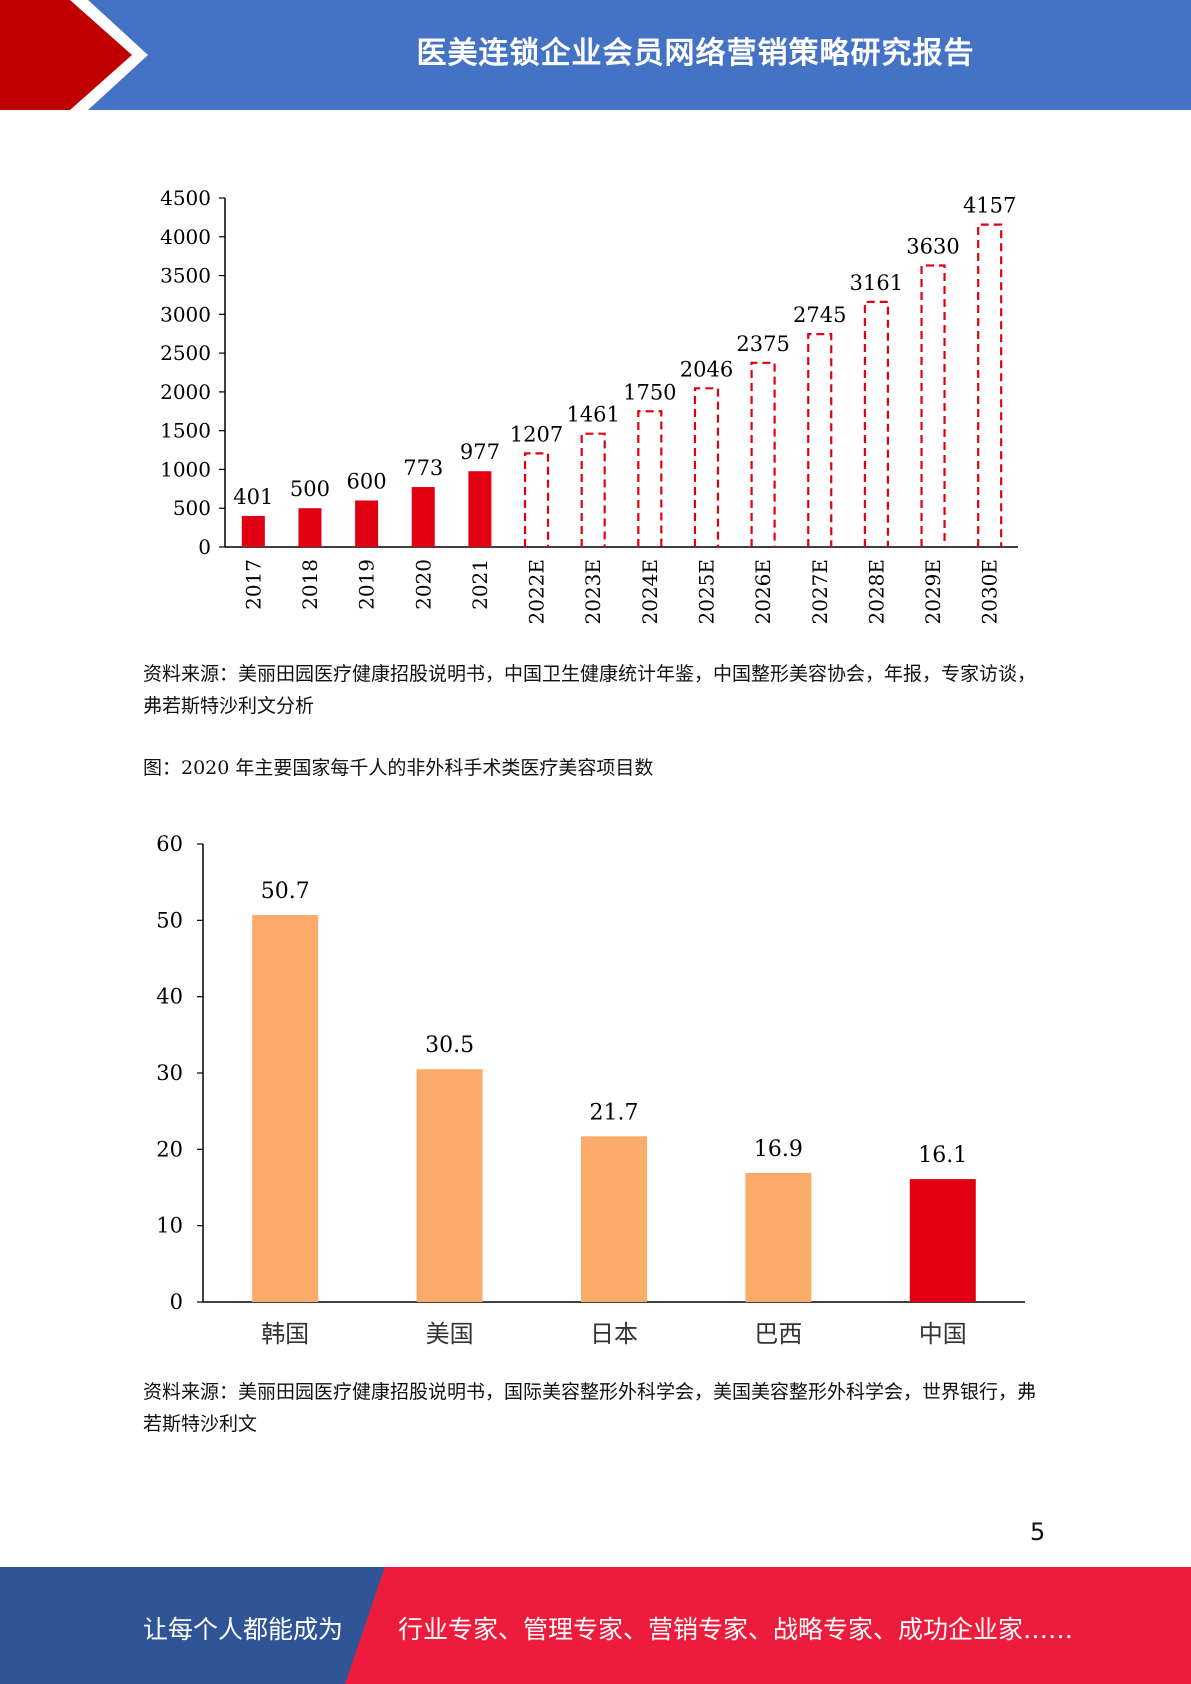 The height and width of the screenshot is (1684, 1191). What do you see at coordinates (169, 997) in the screenshot?
I see `chart-2-y-tick-label: 40` at bounding box center [169, 997].